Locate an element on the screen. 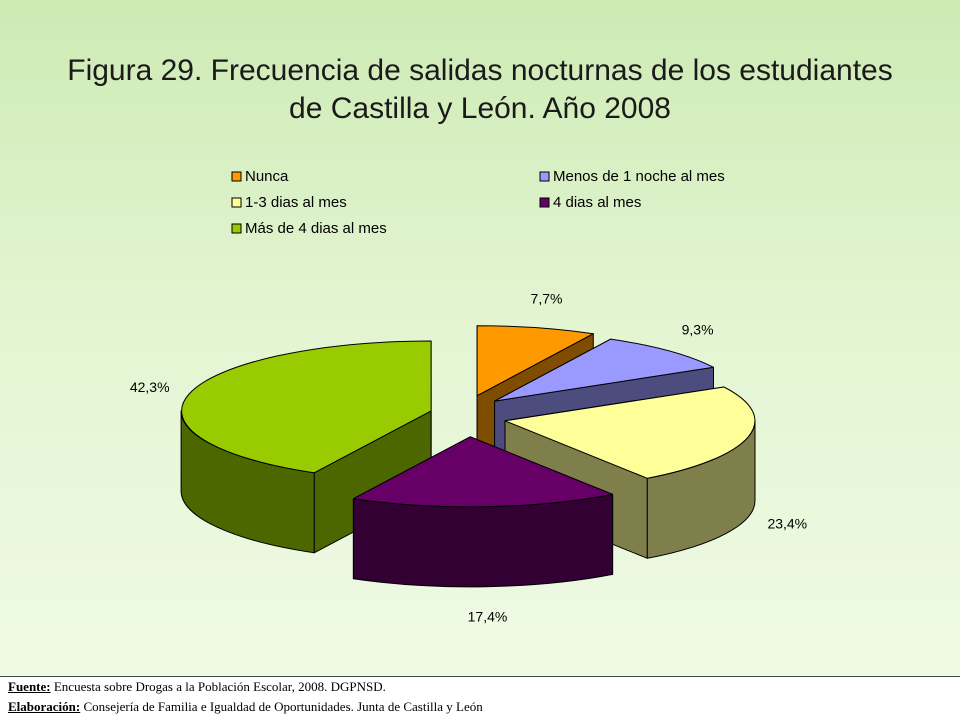  legend-label-menos-de-1-noche-al-mes: Menos de 1 noche al mes is located at coordinates (639, 176).